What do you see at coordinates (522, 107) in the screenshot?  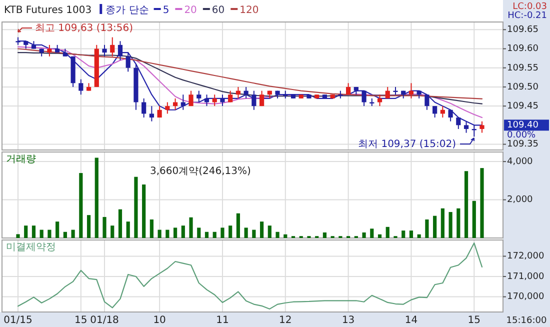 I see `y-tick-label: 109.45` at bounding box center [522, 107].